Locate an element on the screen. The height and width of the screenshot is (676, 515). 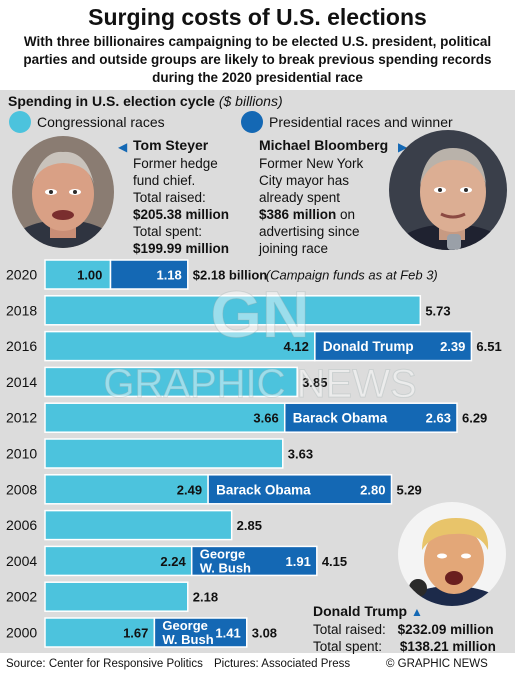
steyer-line1: Former hedge is located at coordinates (175, 163).